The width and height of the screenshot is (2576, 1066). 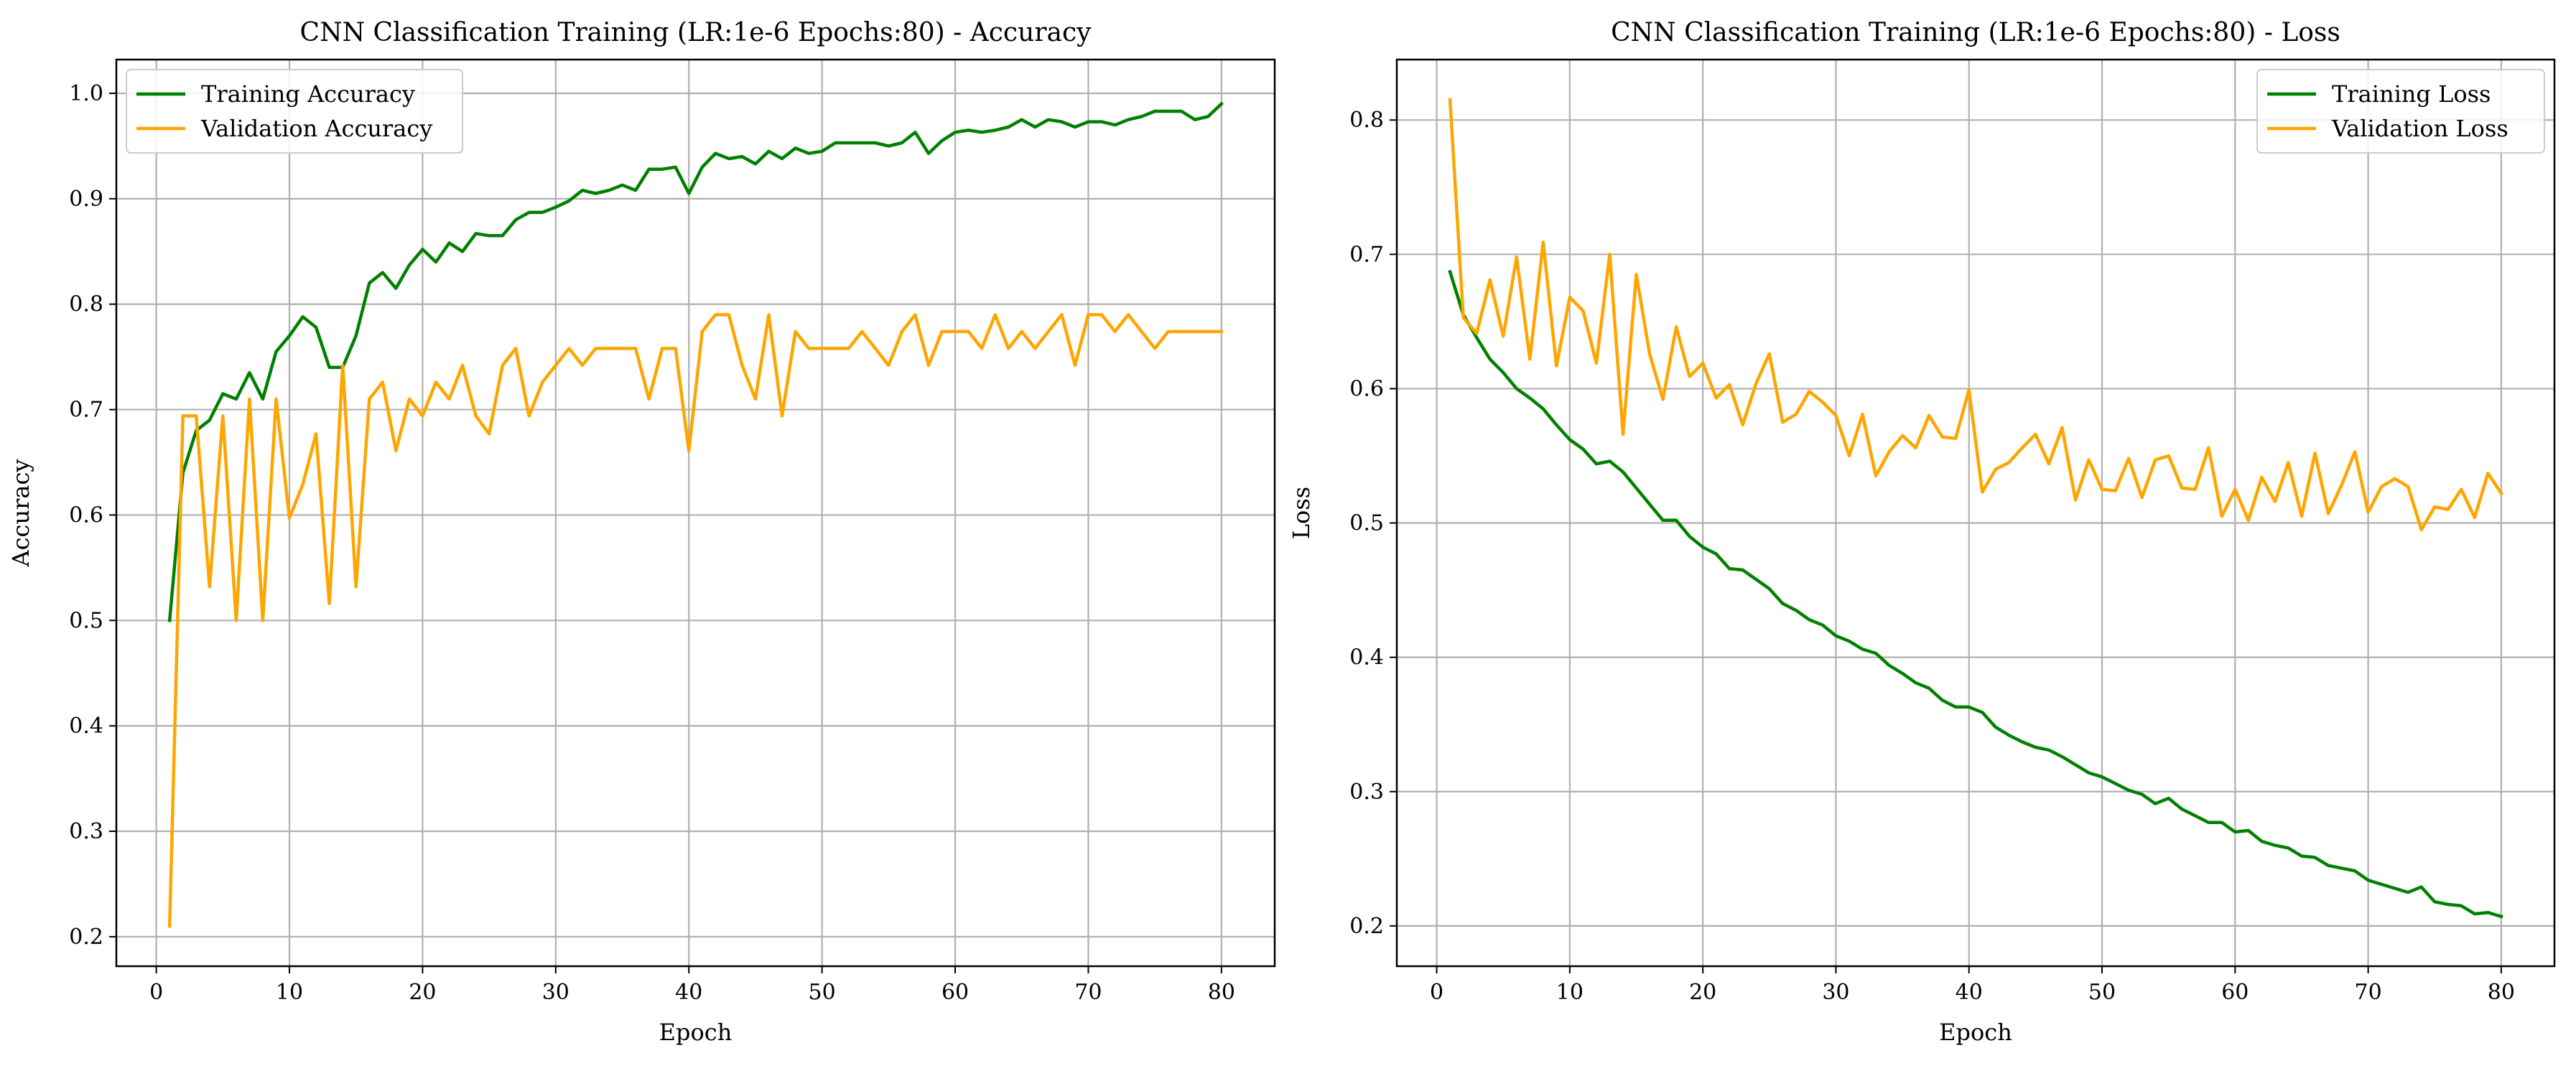 I want to click on validation-accuracy-legend-label: Validation Accuracy, so click(x=316, y=128).